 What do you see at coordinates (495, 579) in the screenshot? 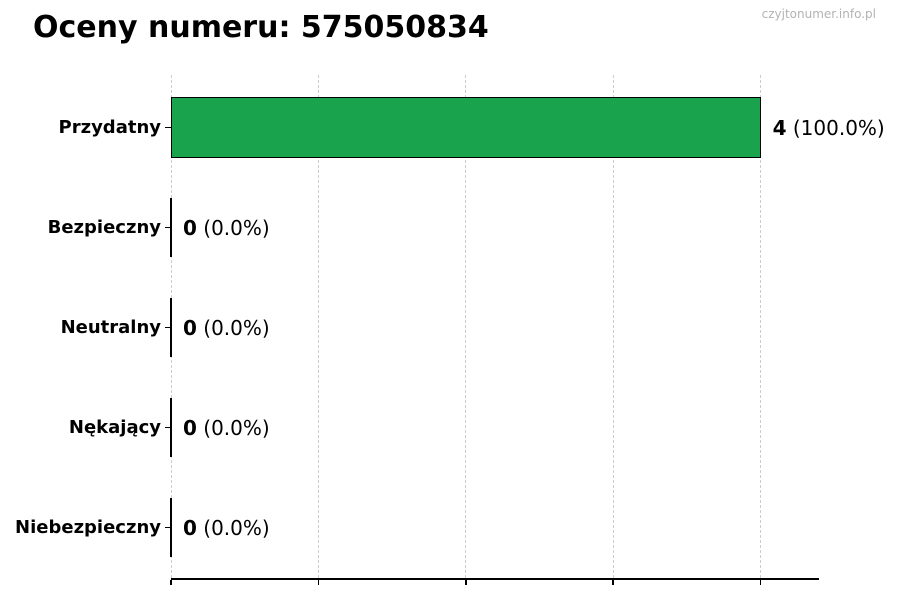
I see `x-axis-line` at bounding box center [495, 579].